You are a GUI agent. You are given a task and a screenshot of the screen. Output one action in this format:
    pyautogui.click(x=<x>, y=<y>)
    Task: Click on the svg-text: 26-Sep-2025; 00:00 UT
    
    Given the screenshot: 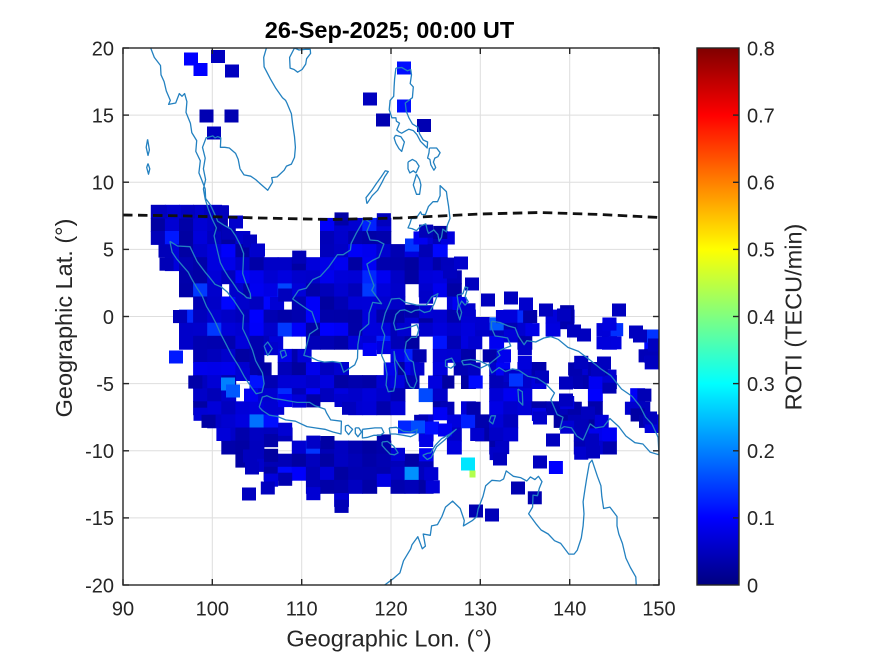 What is the action you would take?
    pyautogui.click(x=390, y=30)
    